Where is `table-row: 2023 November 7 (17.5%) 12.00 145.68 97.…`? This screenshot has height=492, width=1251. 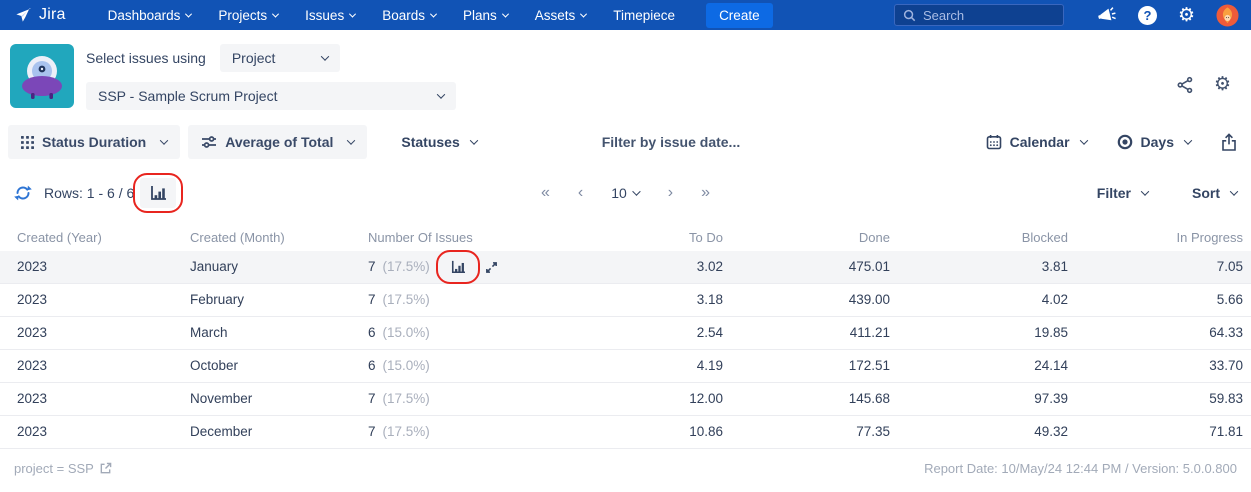 table-row: 2023 November 7 (17.5%) 12.00 145.68 97.… is located at coordinates (625, 399).